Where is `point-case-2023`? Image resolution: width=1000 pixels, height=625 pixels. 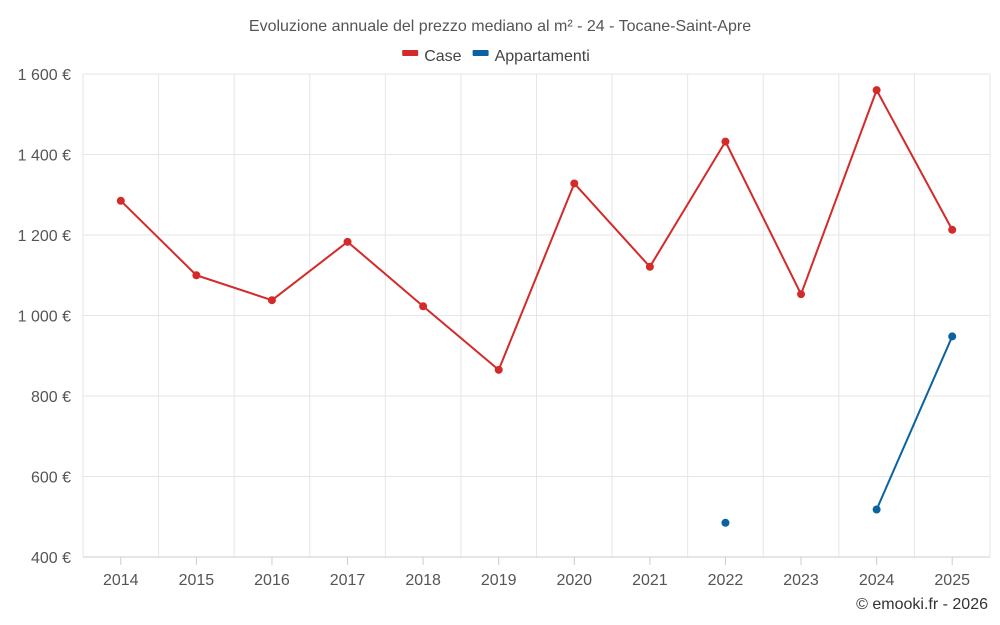 point-case-2023 is located at coordinates (801, 294).